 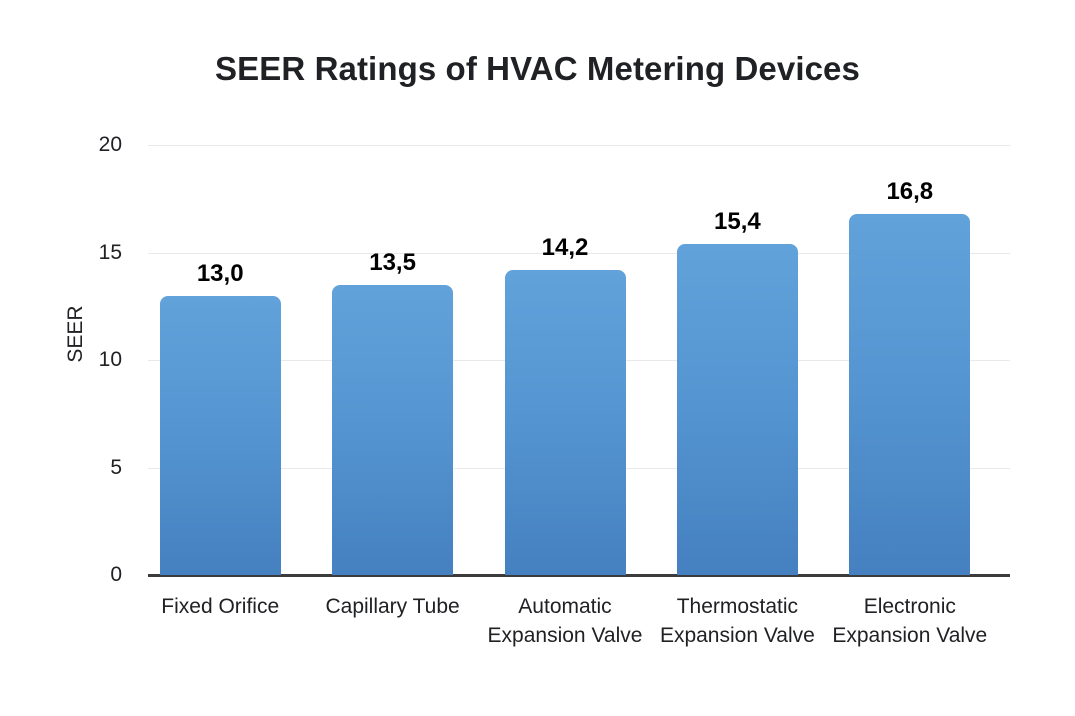 What do you see at coordinates (68, 359) in the screenshot?
I see `y-axis-tick-labels: 0 5 10 15 20` at bounding box center [68, 359].